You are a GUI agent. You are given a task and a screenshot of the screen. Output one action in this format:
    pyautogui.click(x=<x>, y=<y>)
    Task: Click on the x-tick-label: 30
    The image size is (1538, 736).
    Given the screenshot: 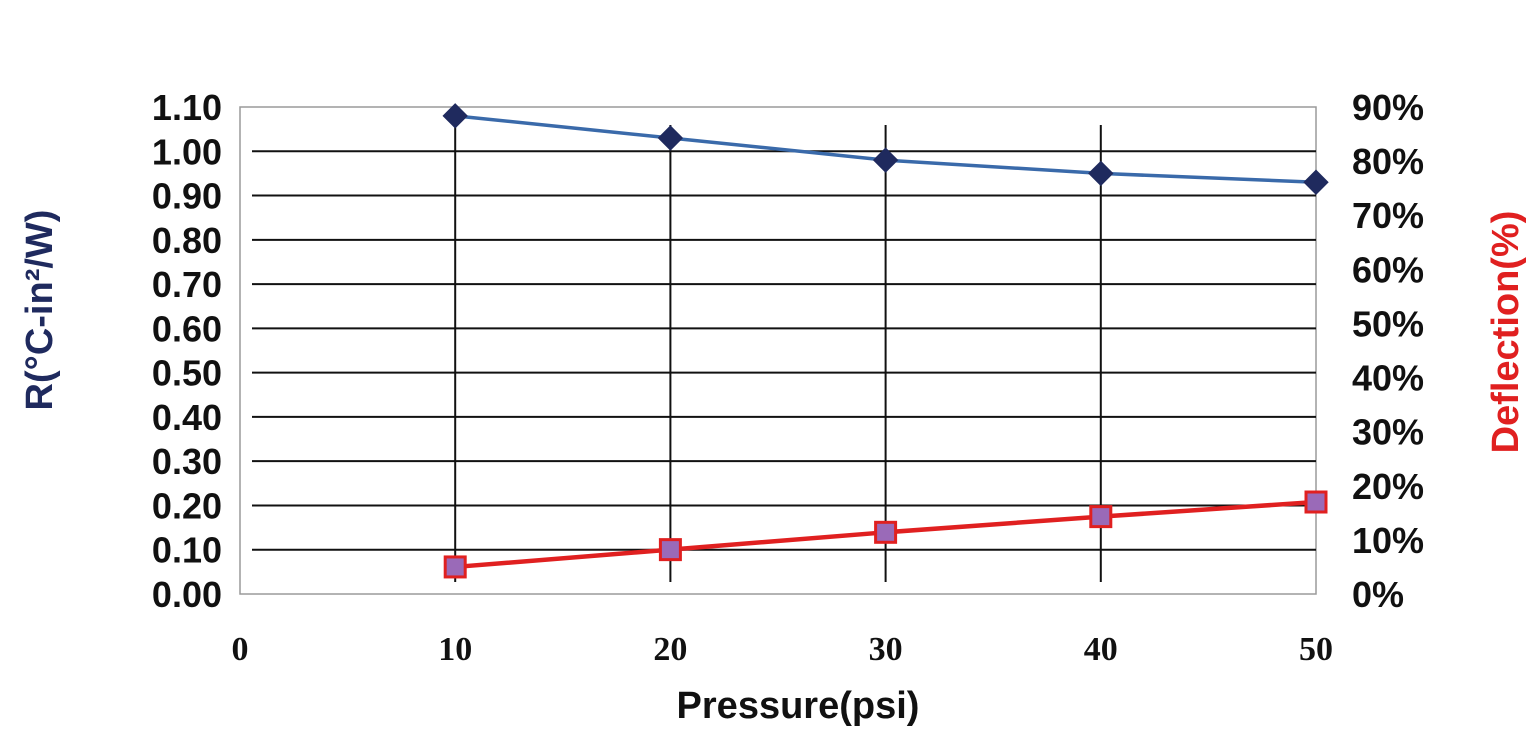 What is the action you would take?
    pyautogui.click(x=886, y=649)
    